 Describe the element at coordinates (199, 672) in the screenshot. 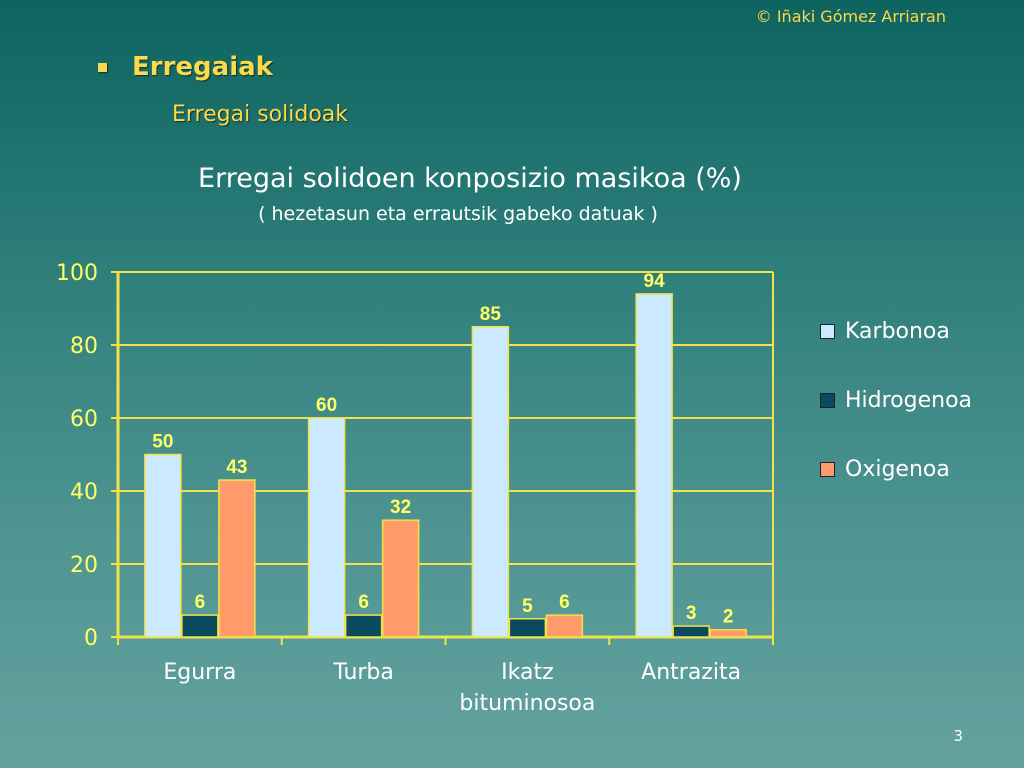

I see `x-tick-label-egurra: Egurra` at that location.